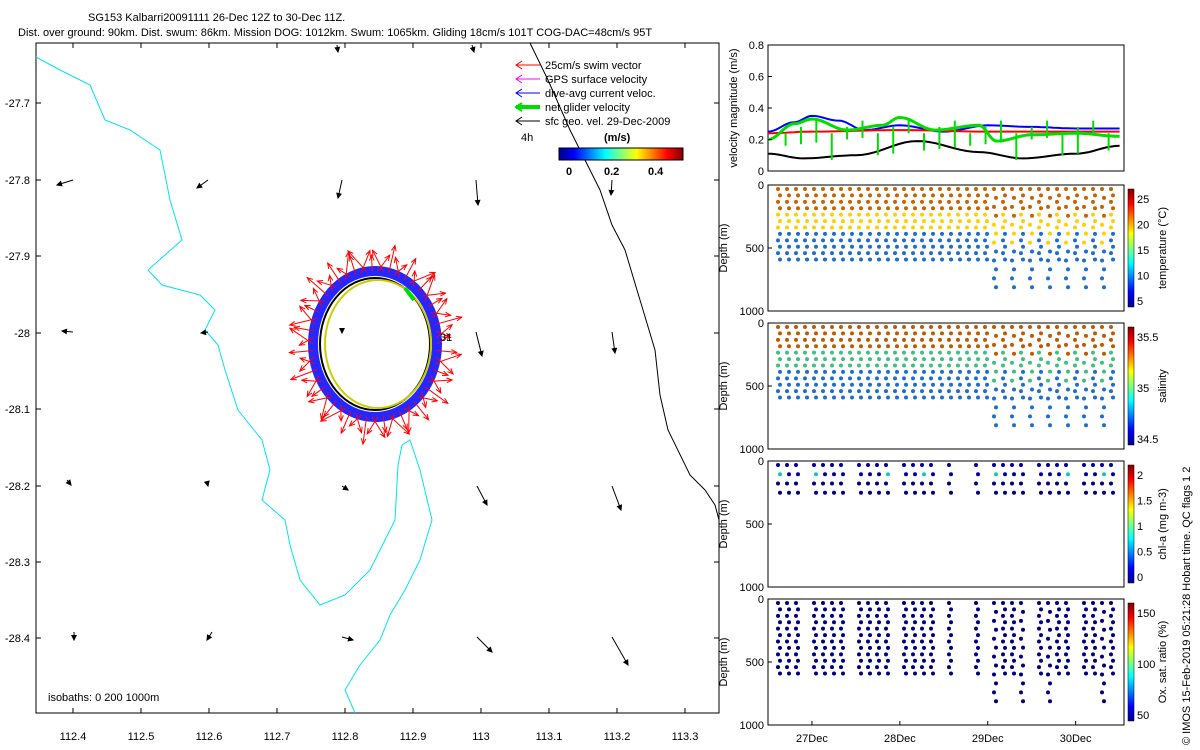 The height and width of the screenshot is (750, 1200). What do you see at coordinates (761, 186) in the screenshot?
I see `depth-tick-label: 0` at bounding box center [761, 186].